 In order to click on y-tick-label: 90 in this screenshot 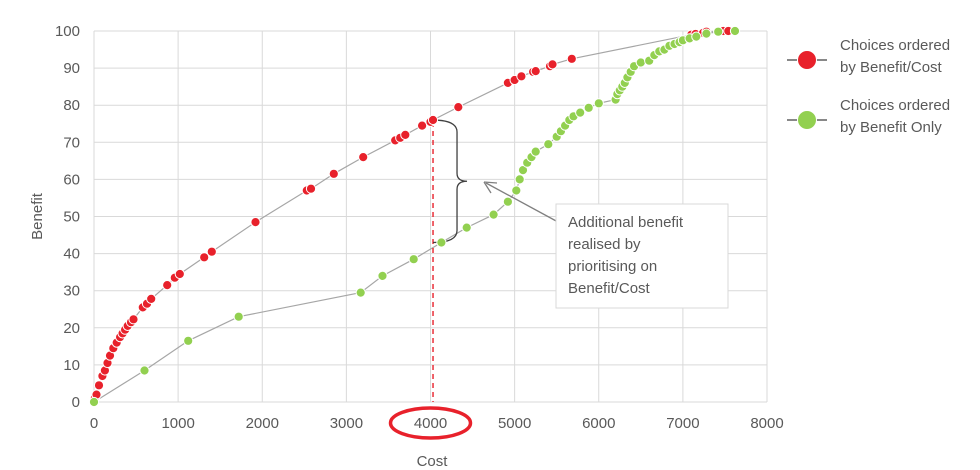, I will do `click(71, 68)`.